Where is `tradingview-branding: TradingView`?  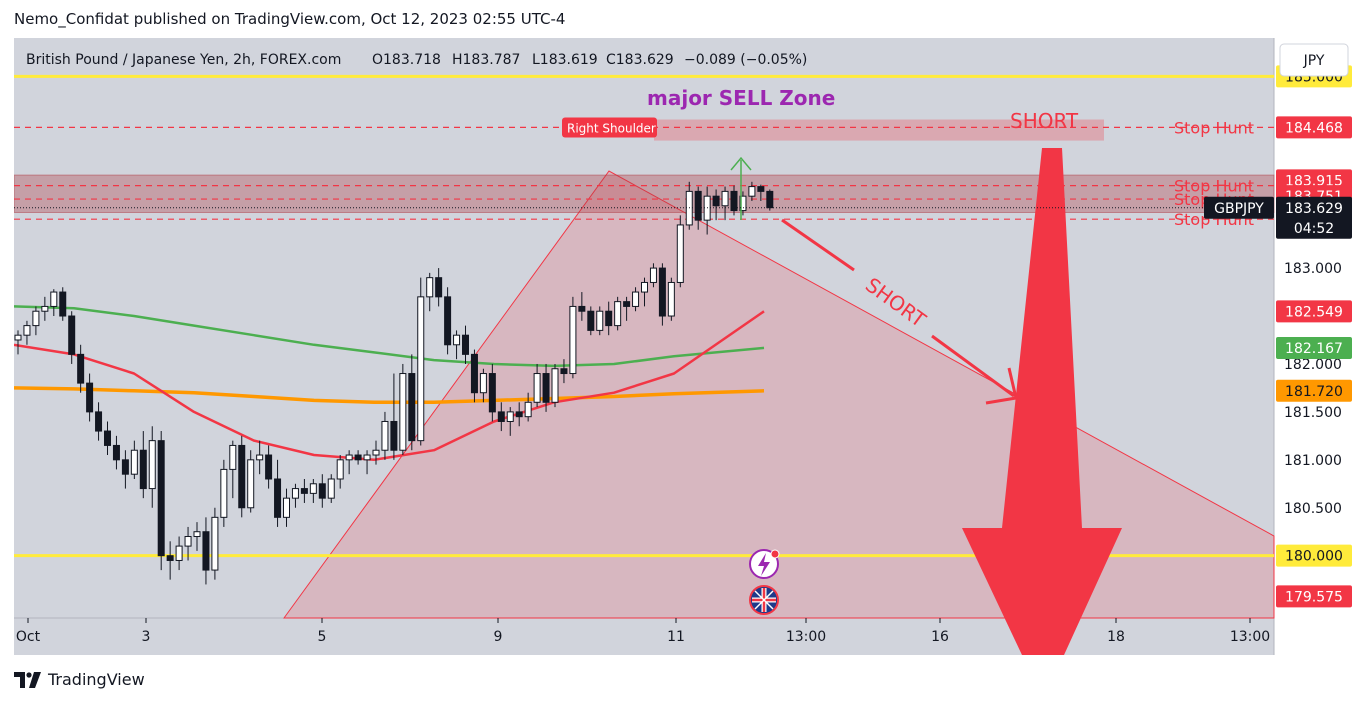 tradingview-branding: TradingView is located at coordinates (79, 679).